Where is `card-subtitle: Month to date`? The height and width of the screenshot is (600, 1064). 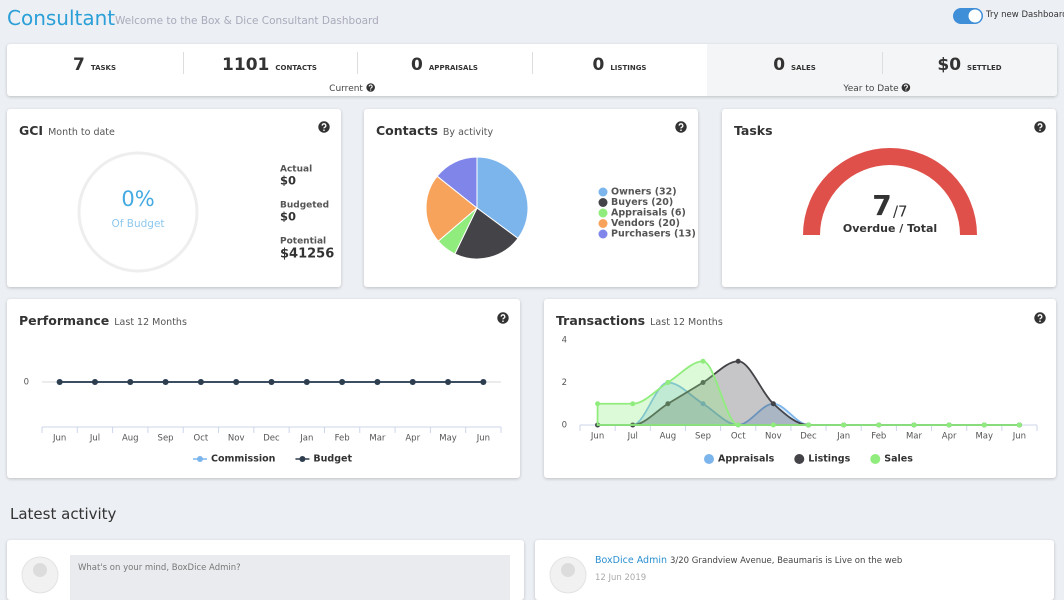 card-subtitle: Month to date is located at coordinates (81, 132).